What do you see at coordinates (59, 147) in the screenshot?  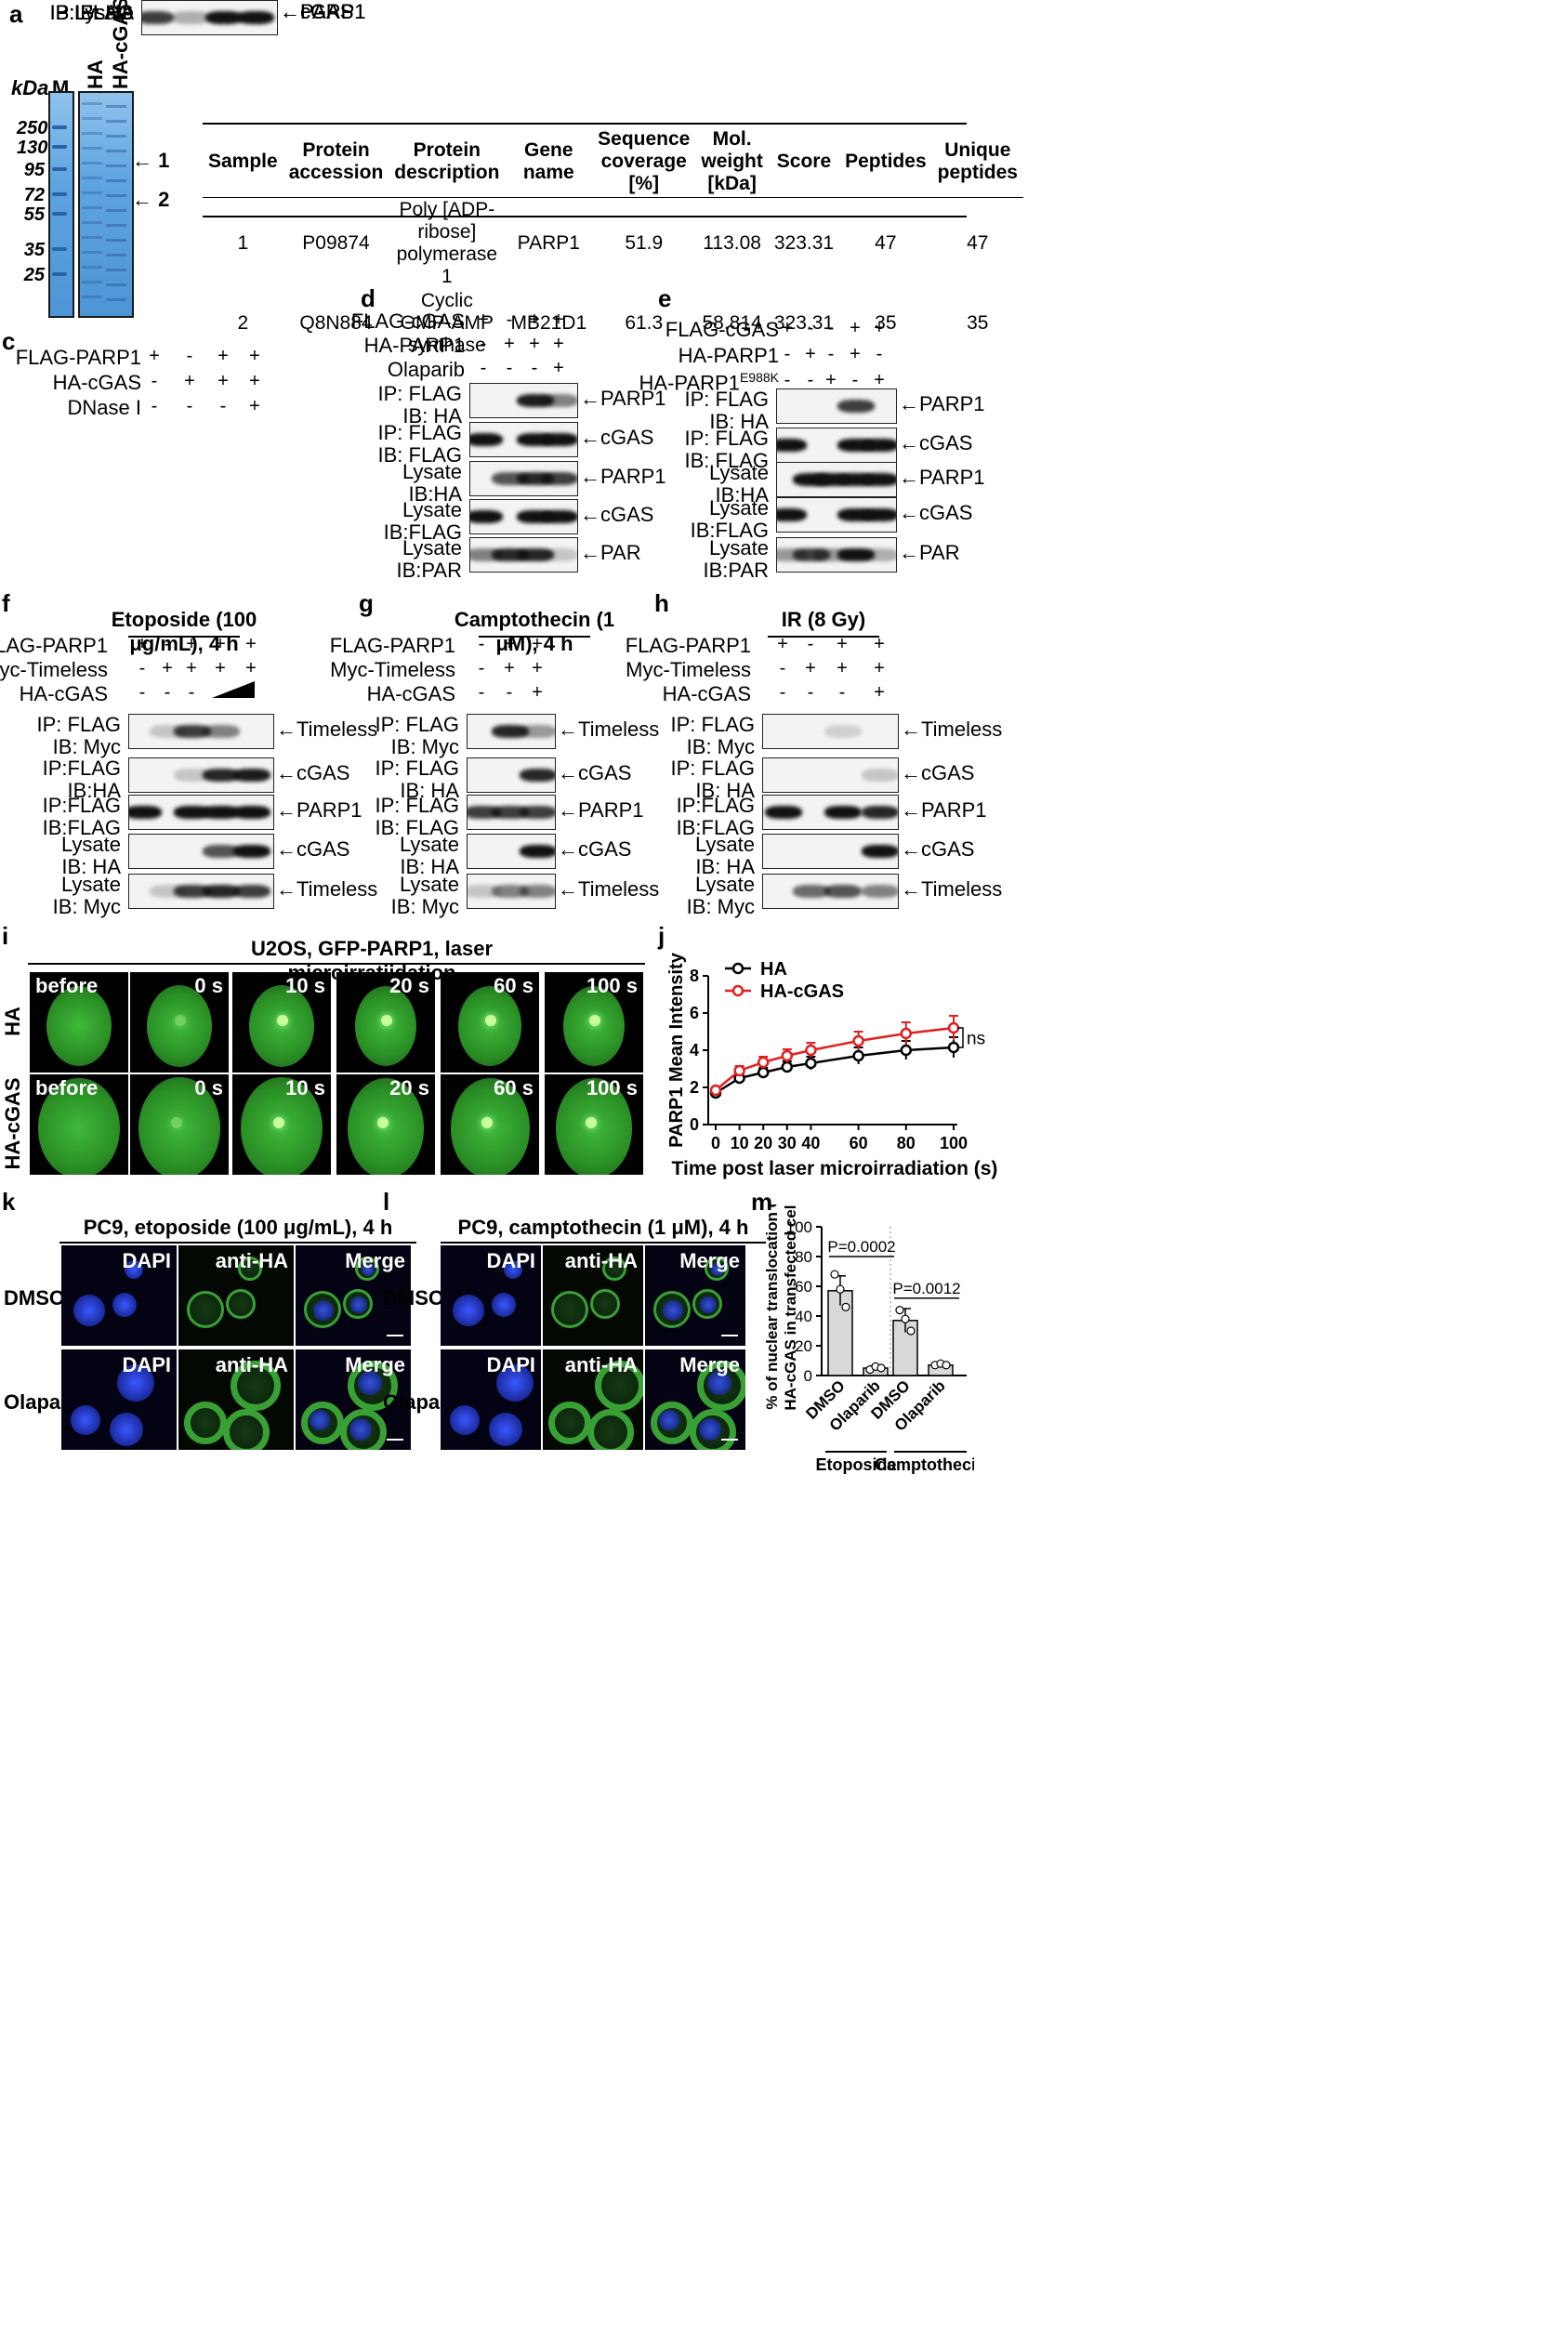 I see `marker-band` at bounding box center [59, 147].